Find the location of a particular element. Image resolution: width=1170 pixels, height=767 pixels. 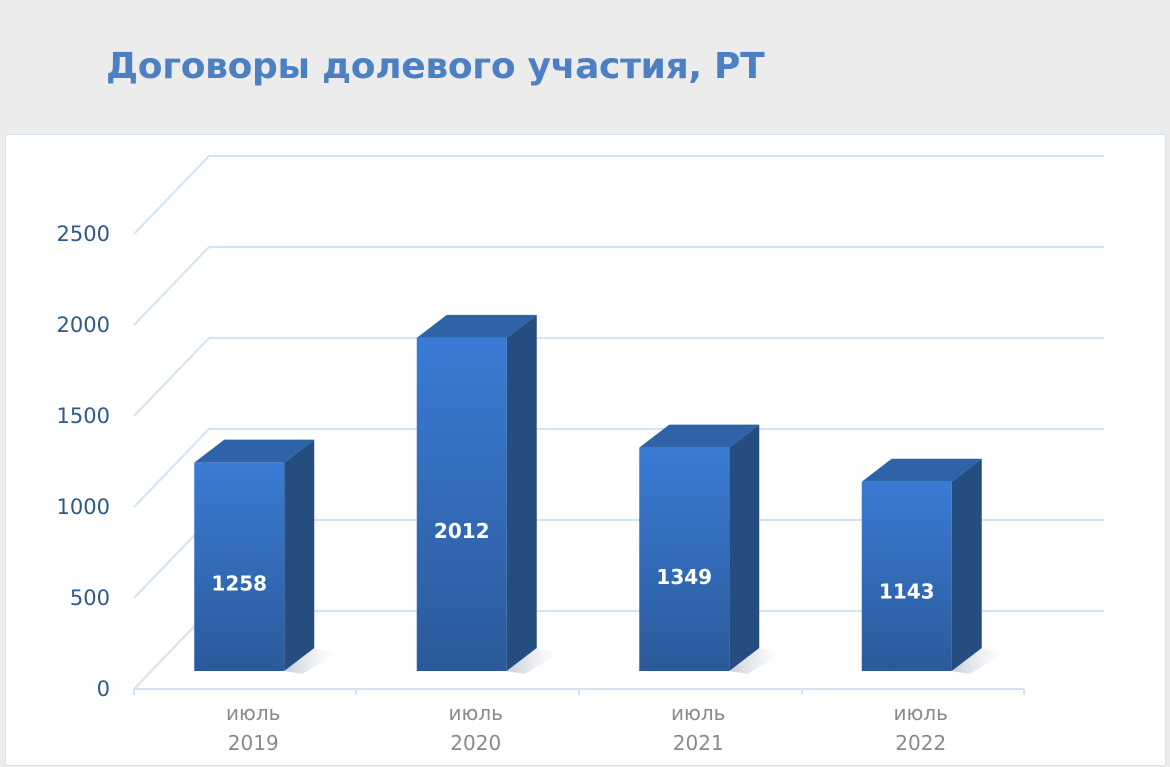

chart-title: Договоры долевого участия, РТ is located at coordinates (435, 66).